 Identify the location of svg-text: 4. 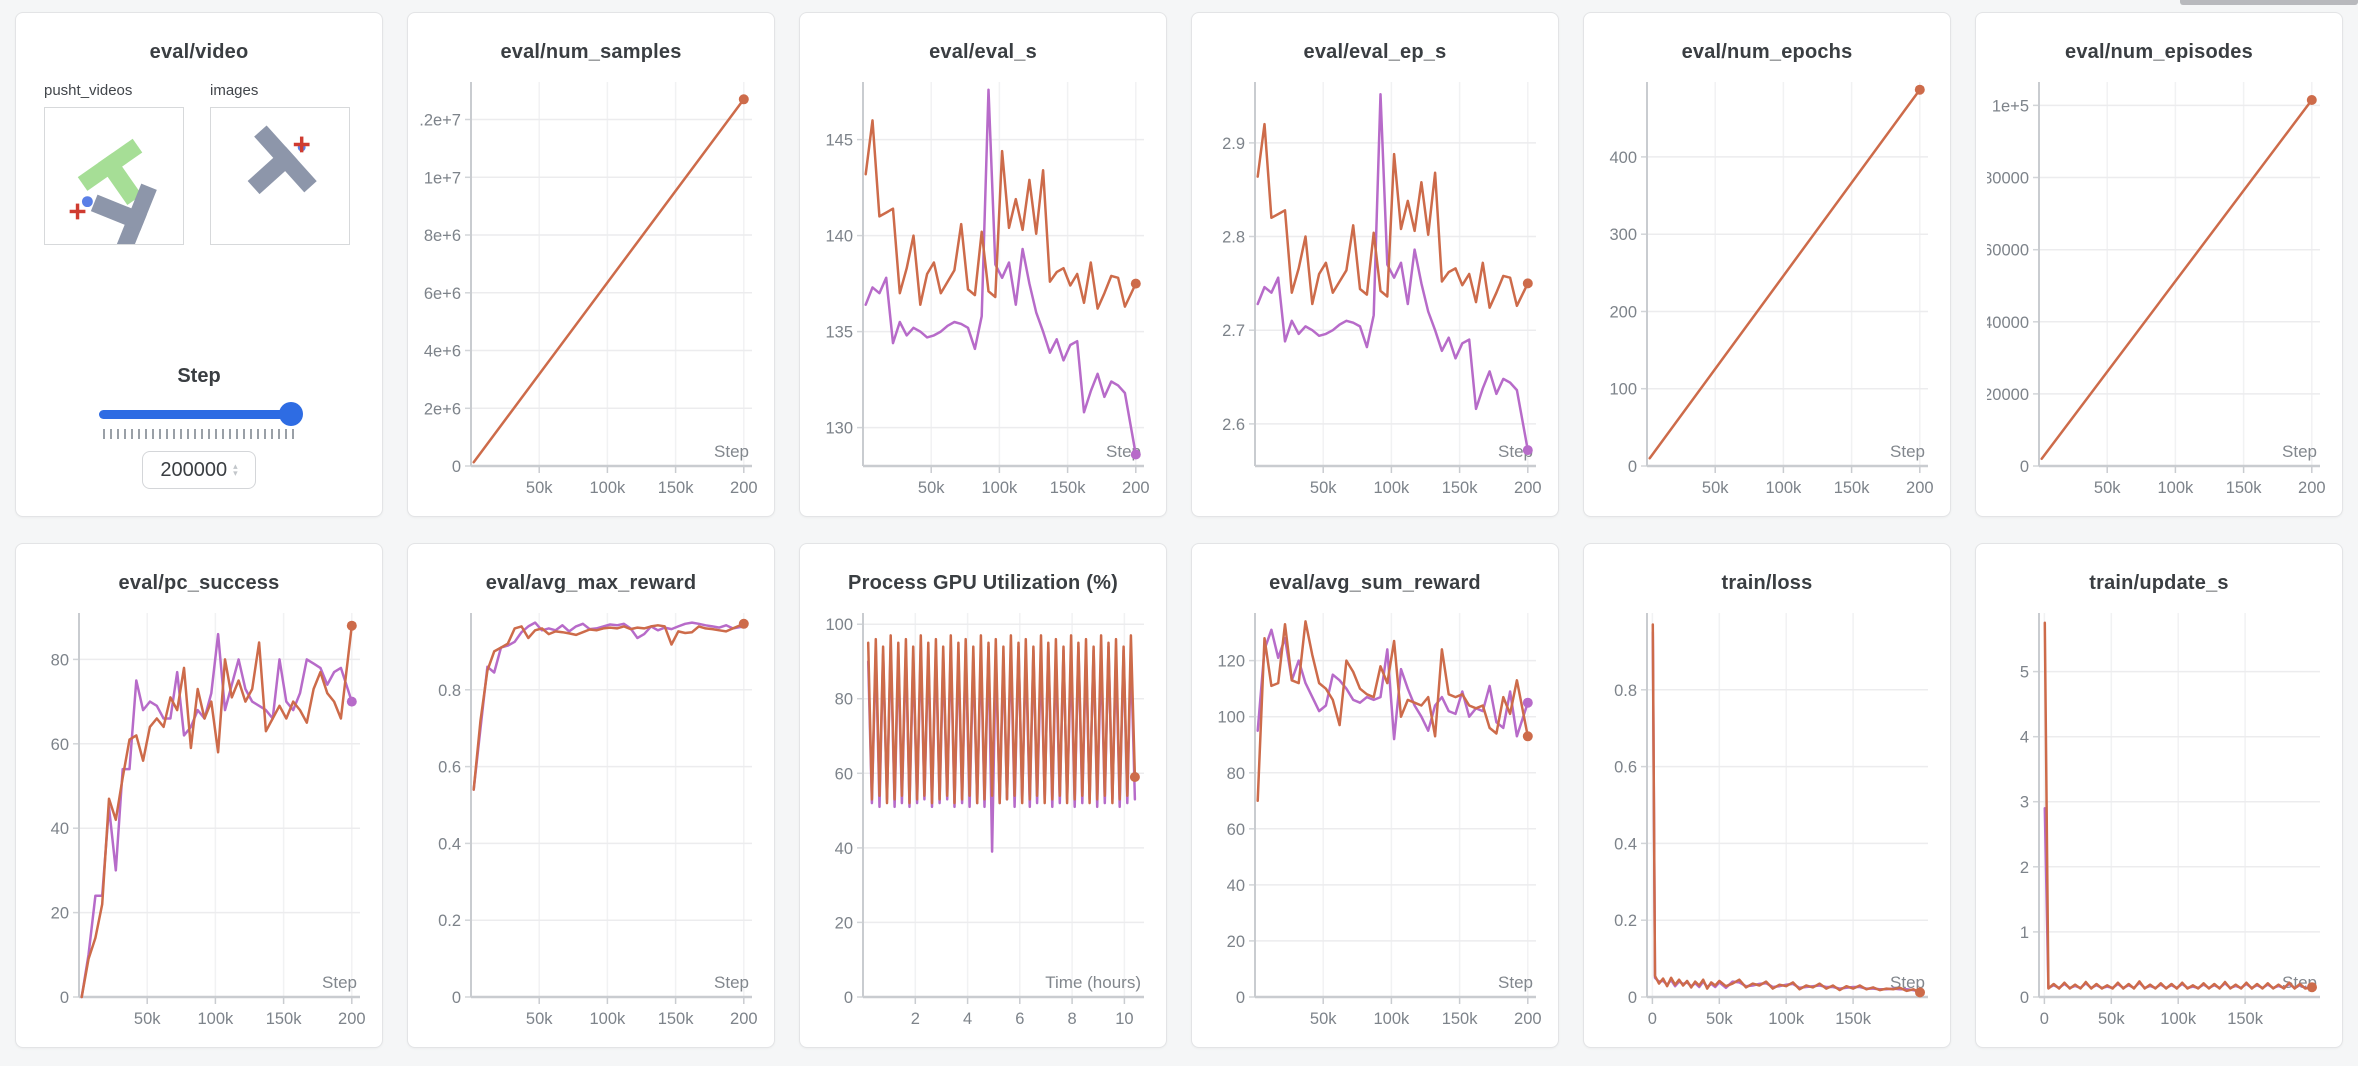
(967, 1019).